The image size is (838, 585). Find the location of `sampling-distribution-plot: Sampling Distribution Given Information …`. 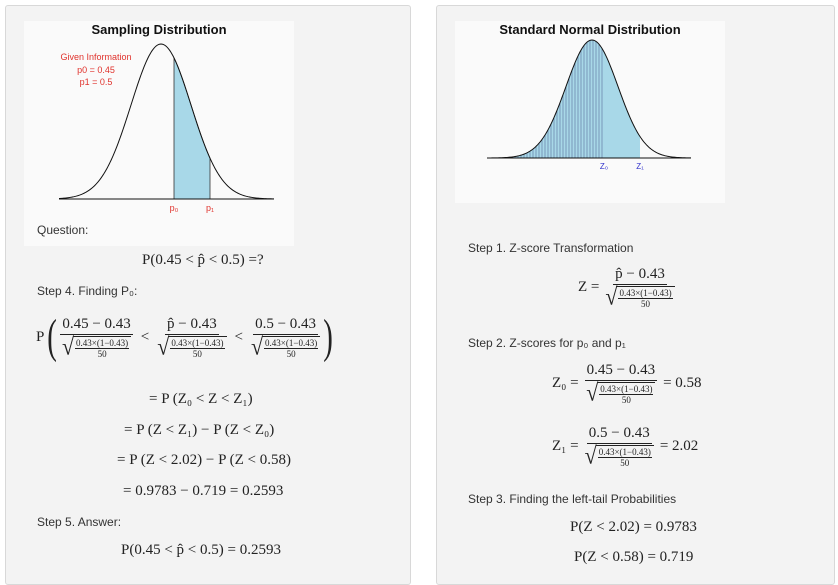

sampling-distribution-plot: Sampling Distribution Given Information … is located at coordinates (159, 133).